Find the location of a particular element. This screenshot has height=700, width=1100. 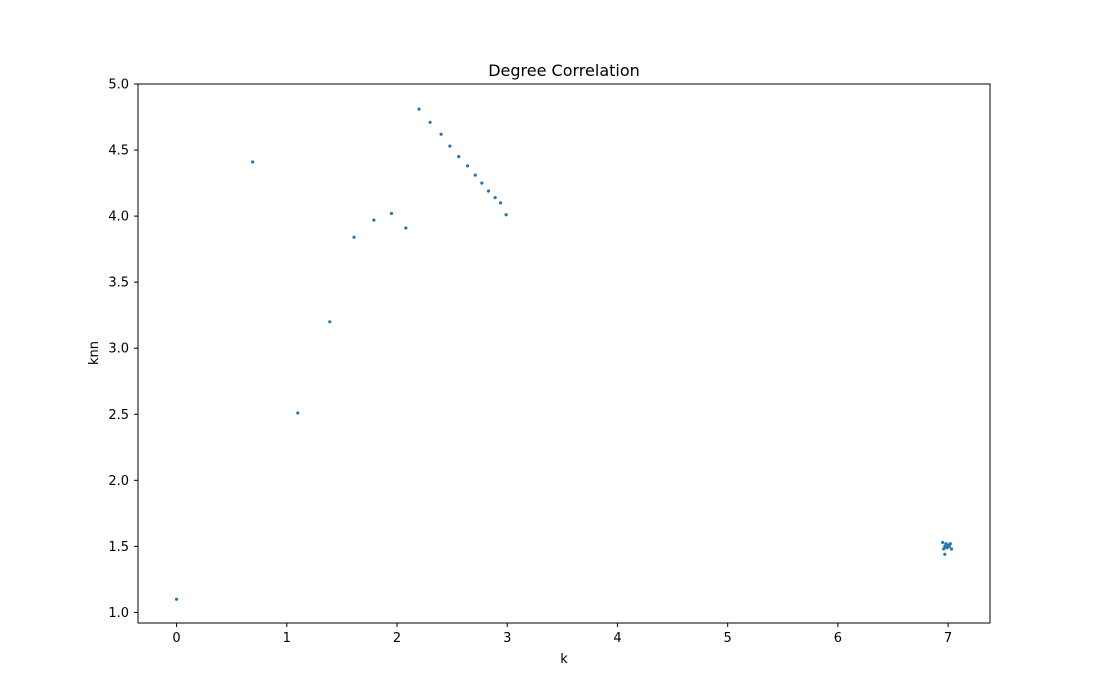

y-tick-label: 4.0 is located at coordinates (118, 217).